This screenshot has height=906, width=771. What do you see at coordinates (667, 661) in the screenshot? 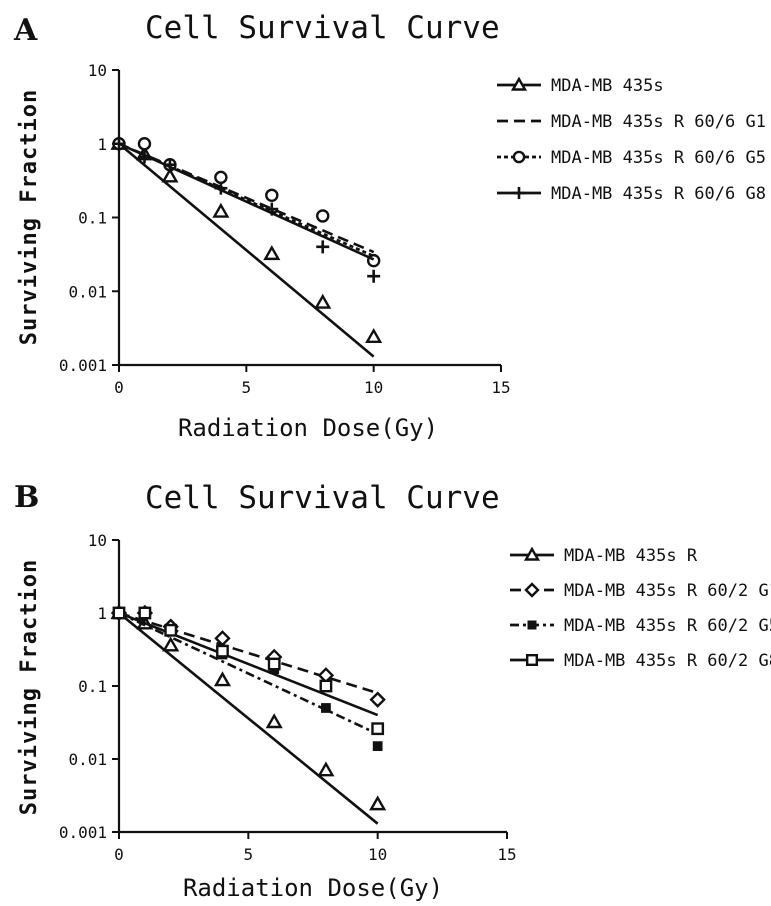
I see `legend-label: MDA-MB 435s R 60/2 G8` at bounding box center [667, 661].